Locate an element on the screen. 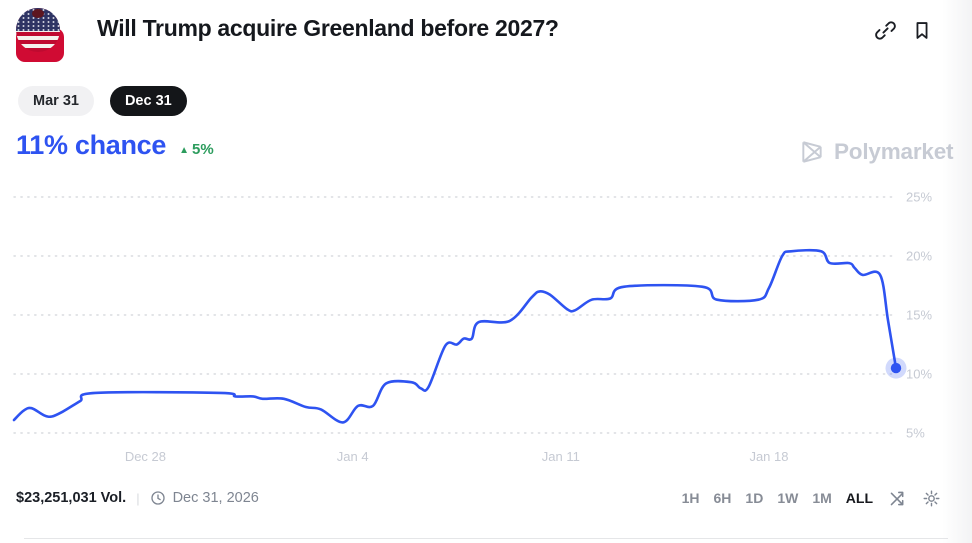 This screenshot has height=543, width=972. chance-change: ▲ 5% is located at coordinates (196, 149).